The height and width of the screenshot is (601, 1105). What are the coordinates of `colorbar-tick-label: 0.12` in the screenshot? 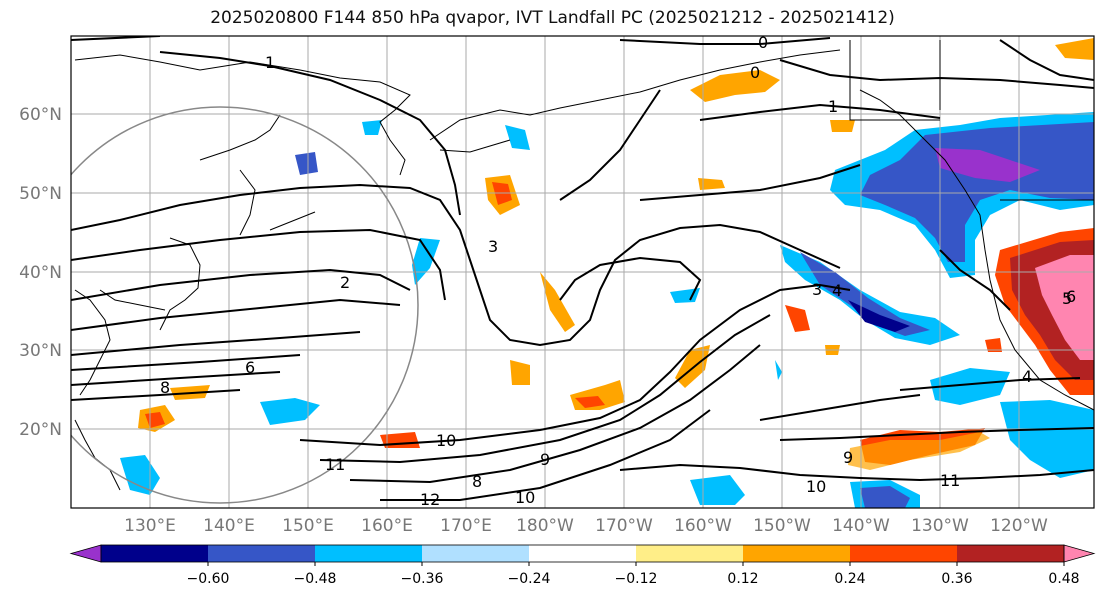 It's located at (742, 579).